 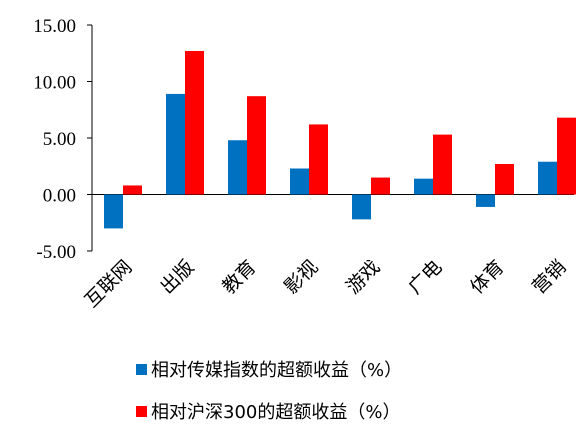 What do you see at coordinates (54, 83) in the screenshot?
I see `y-tick-label: 10.00` at bounding box center [54, 83].